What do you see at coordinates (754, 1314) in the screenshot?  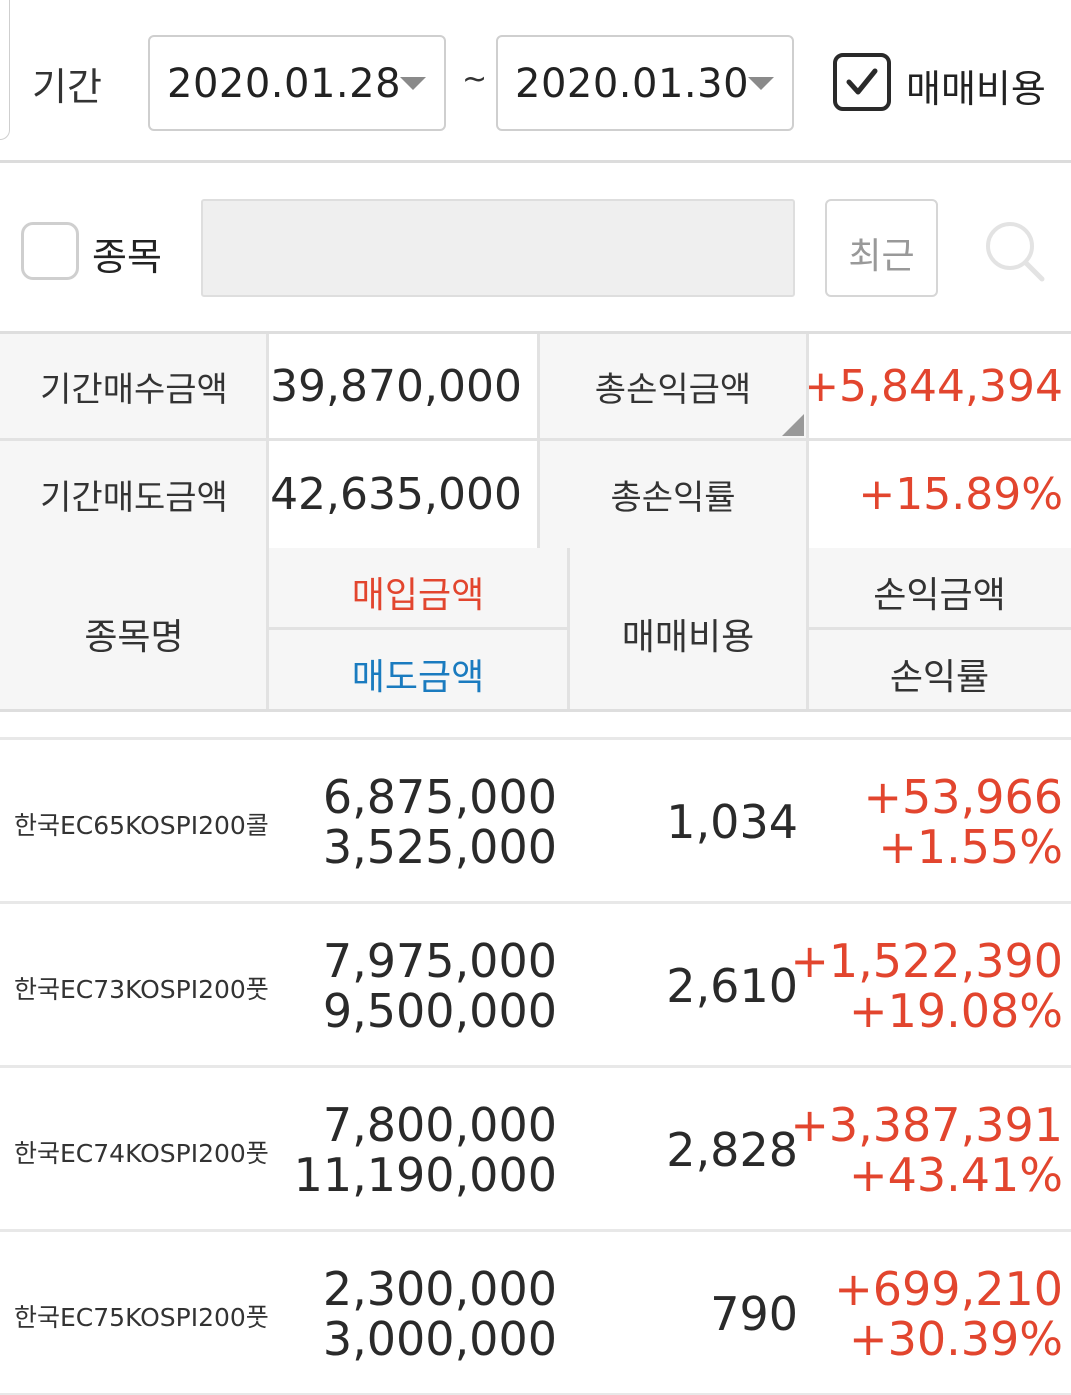 I see `row-fee: 790` at bounding box center [754, 1314].